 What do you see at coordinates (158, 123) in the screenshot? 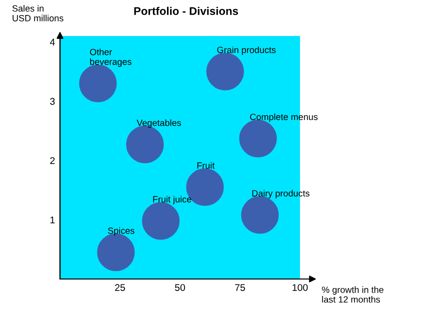
I see `annotation: Vegetables` at bounding box center [158, 123].